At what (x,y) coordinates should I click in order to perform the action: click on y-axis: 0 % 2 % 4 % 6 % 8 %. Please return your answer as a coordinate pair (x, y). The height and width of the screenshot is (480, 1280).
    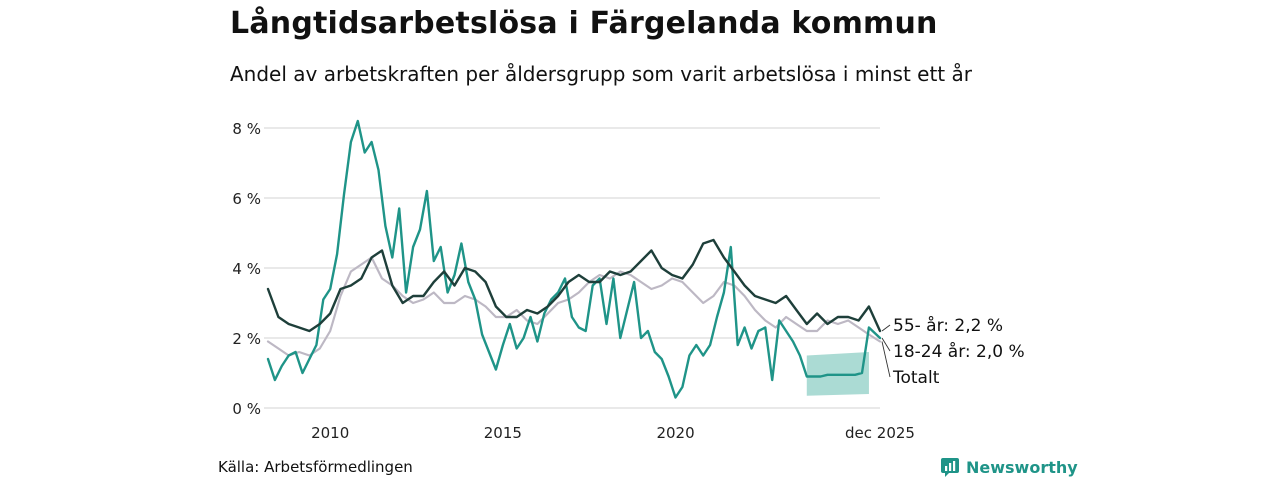
    Looking at the image, I should click on (246, 269).